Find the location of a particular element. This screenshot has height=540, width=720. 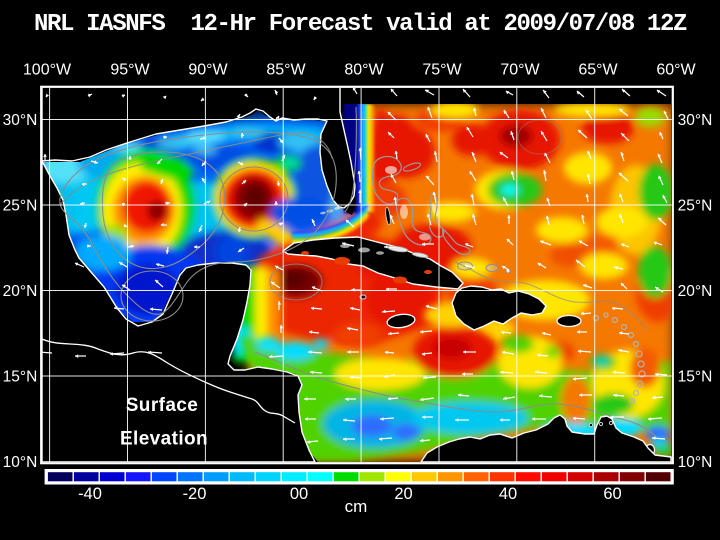

svg-text: 95°W is located at coordinates (130, 70).